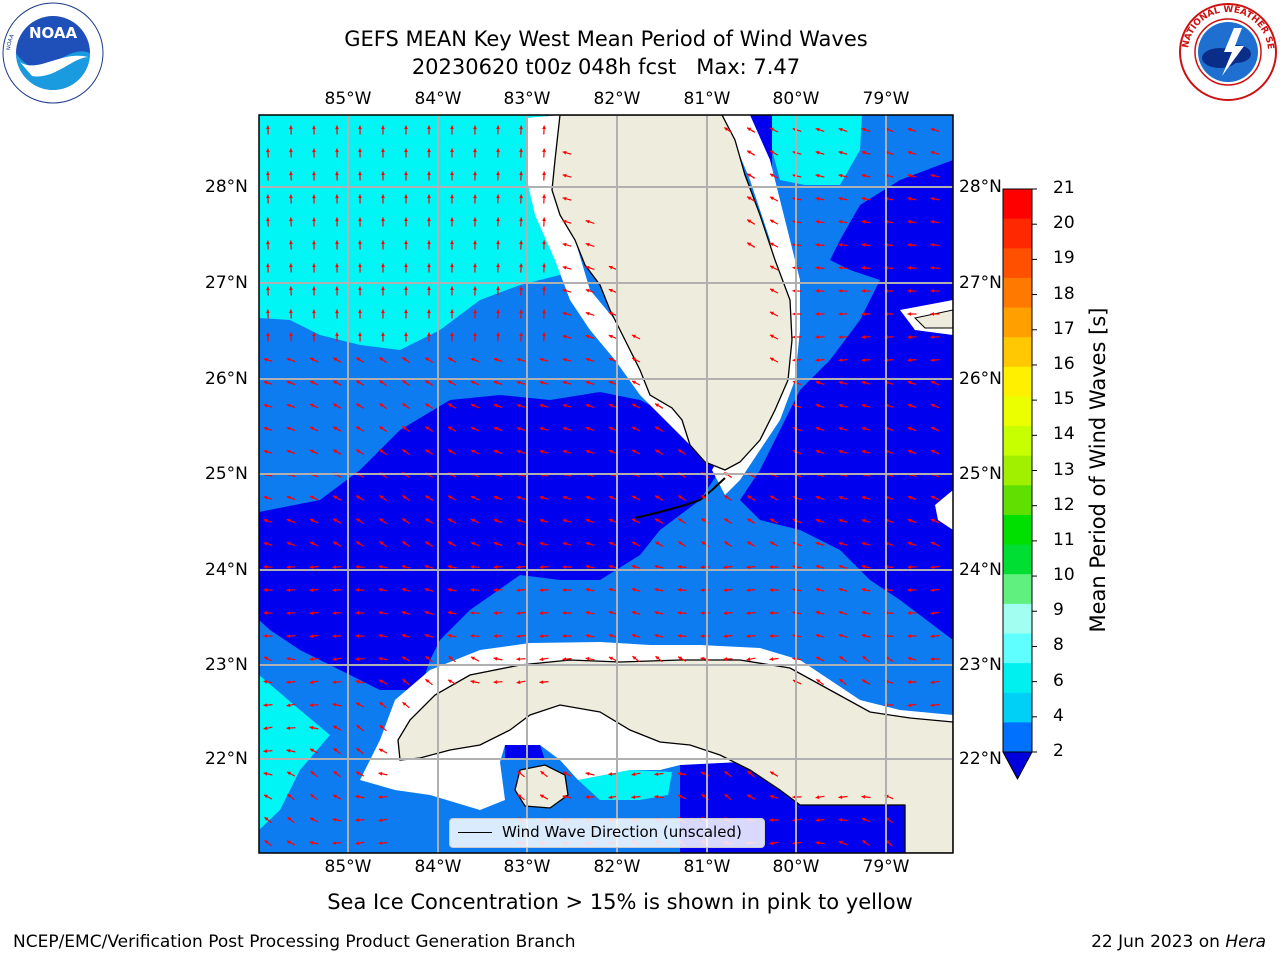  I want to click on colorbar-tick-label: 10, so click(1064, 575).